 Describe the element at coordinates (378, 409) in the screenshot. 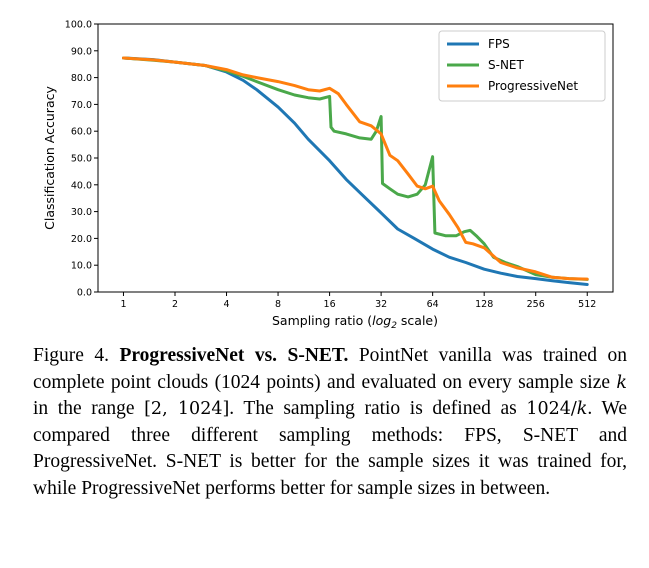

I see `caption-text-3: . The sampling ratio is defined as` at that location.